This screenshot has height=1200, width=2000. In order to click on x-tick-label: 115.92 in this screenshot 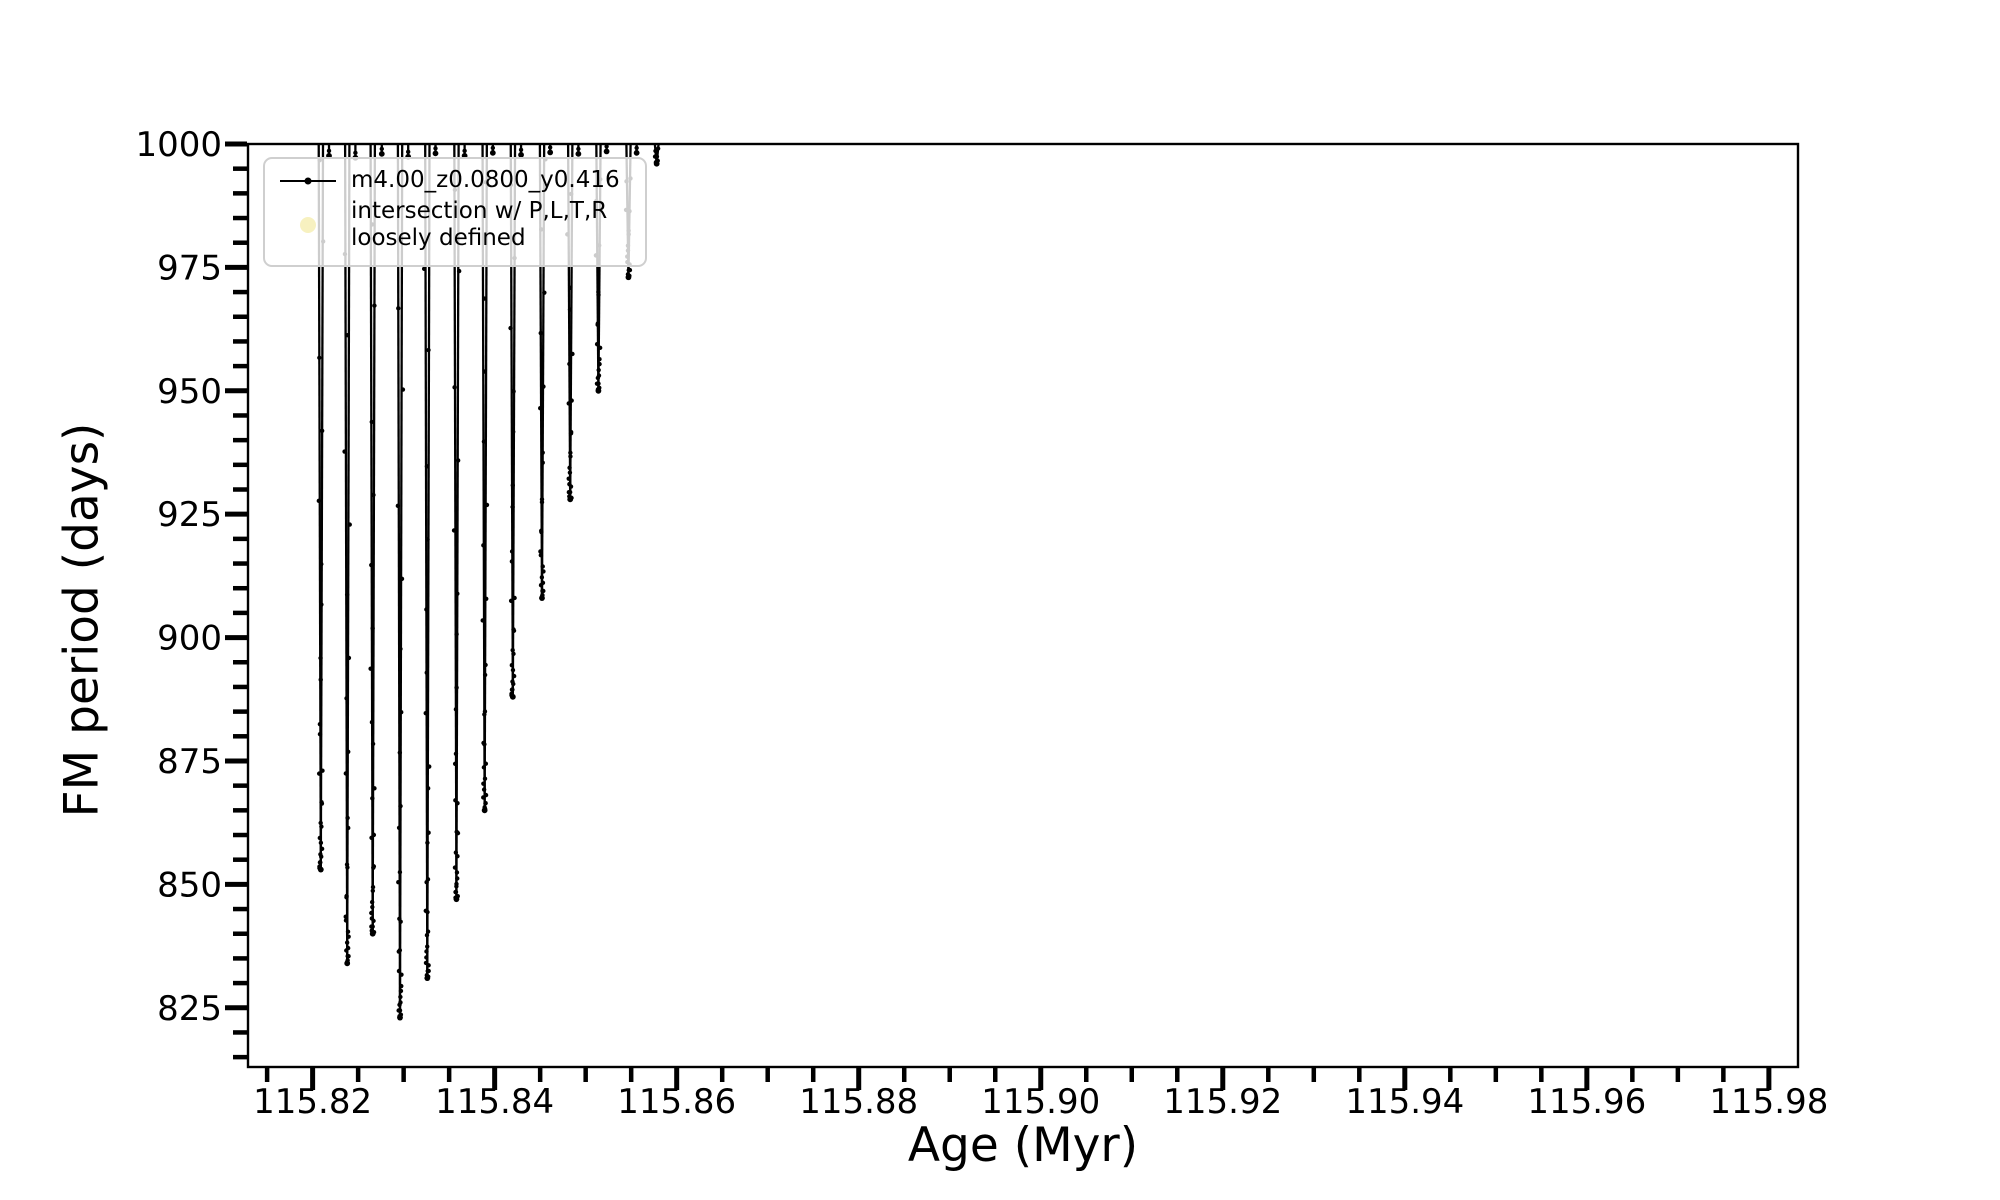, I will do `click(1222, 1102)`.